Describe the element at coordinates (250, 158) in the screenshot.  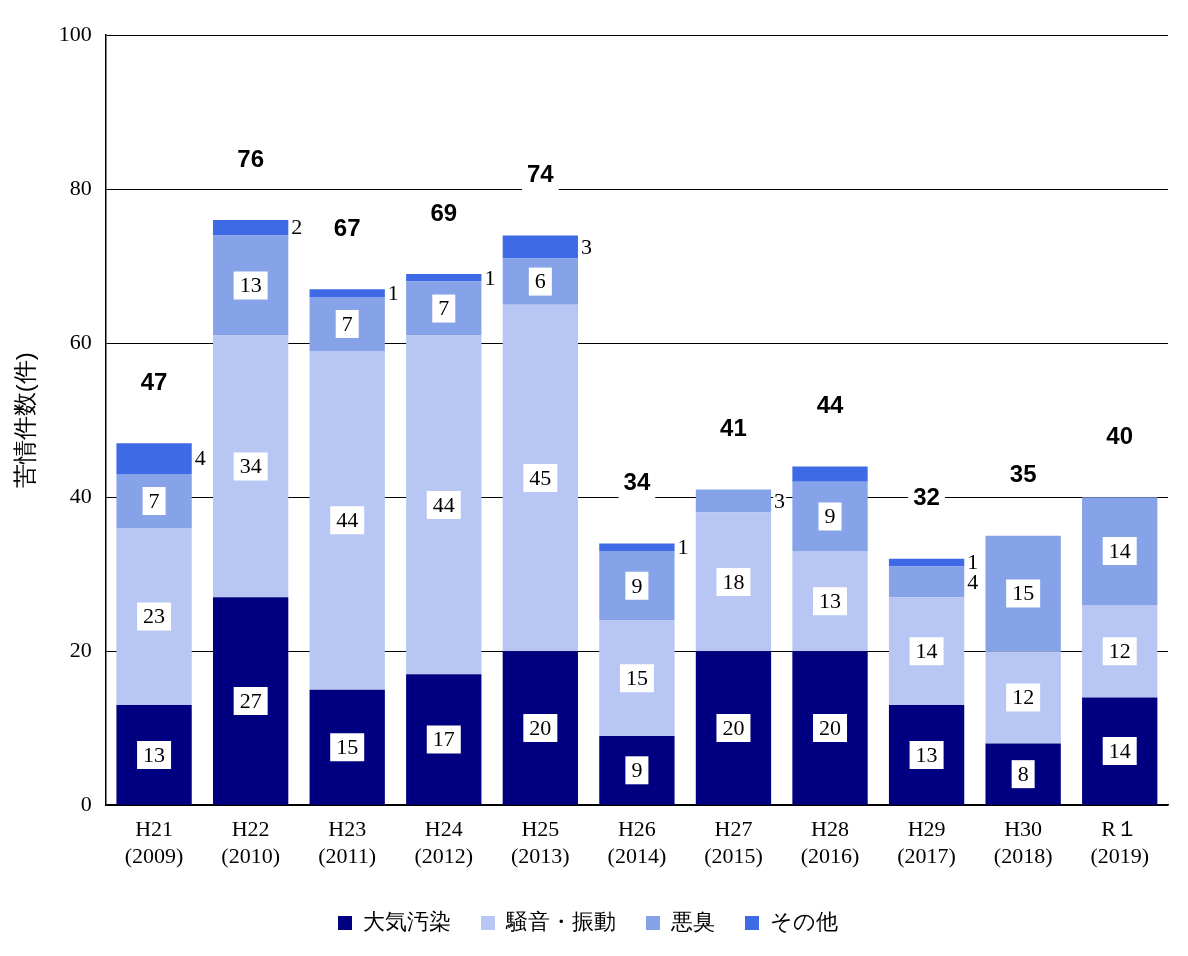
I see `total-label: 76` at that location.